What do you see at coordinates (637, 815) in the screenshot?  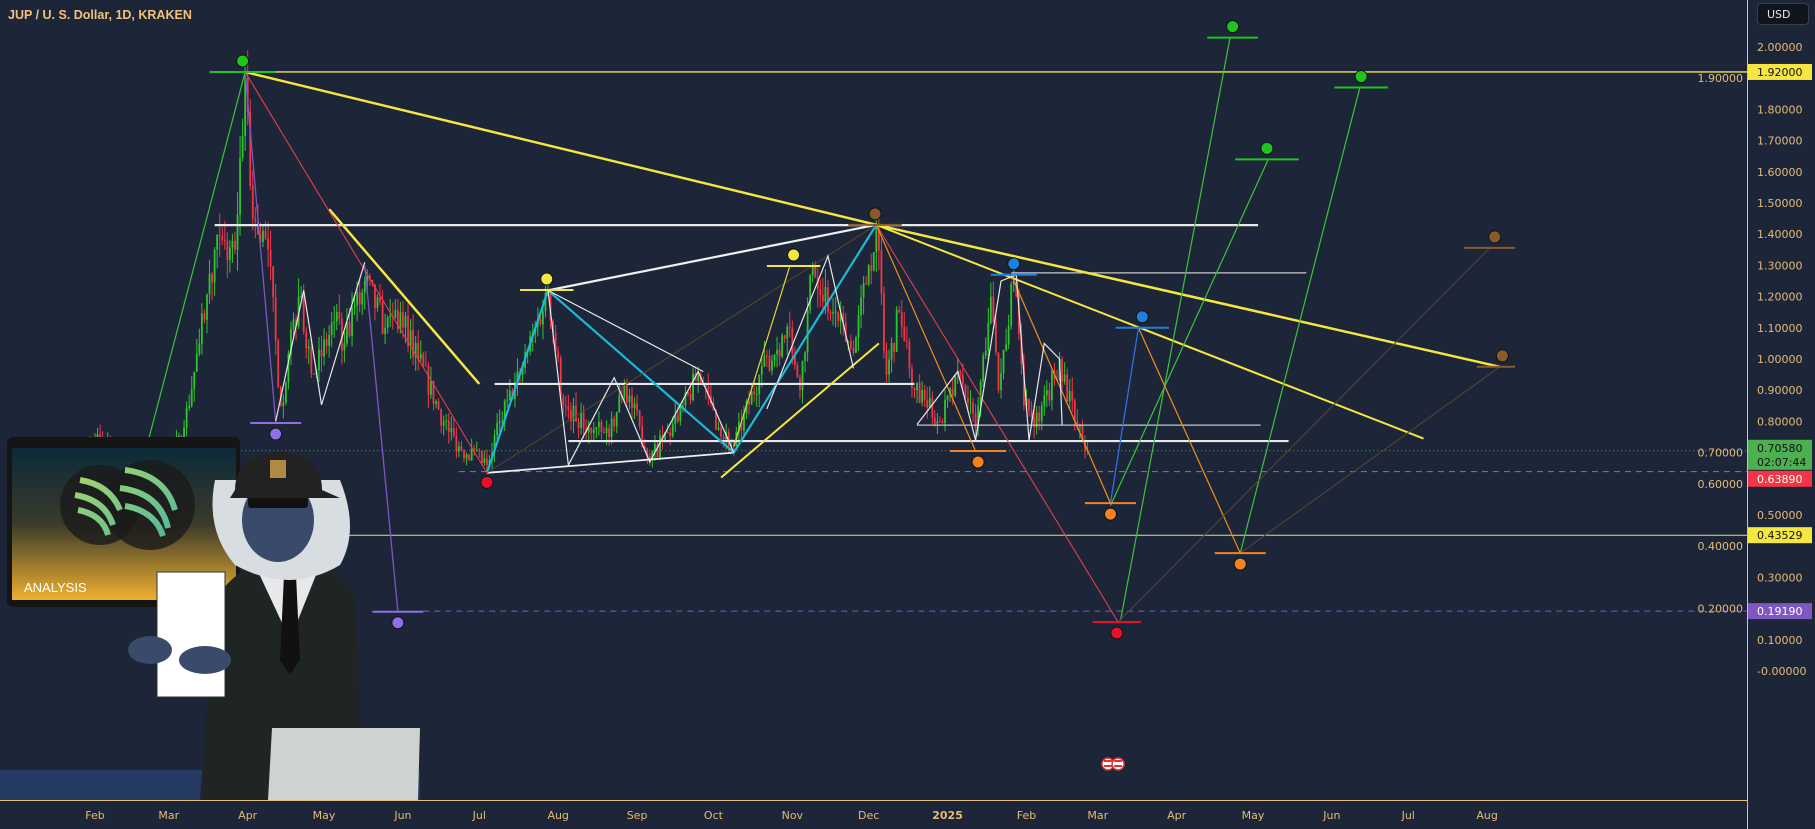 I see `time-tick-label: Sep` at bounding box center [637, 815].